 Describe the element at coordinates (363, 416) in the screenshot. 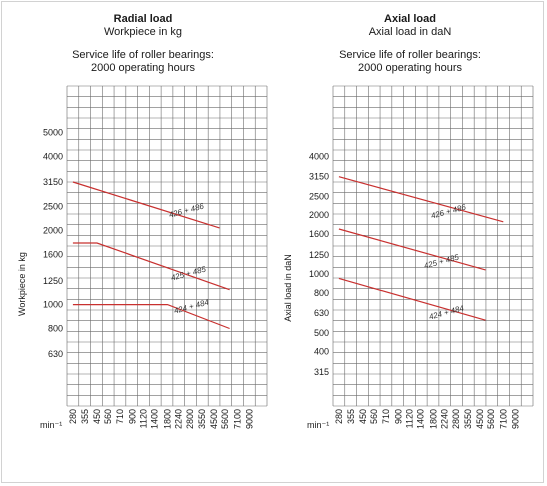

I see `right-chart-x-tick-label: 450` at that location.